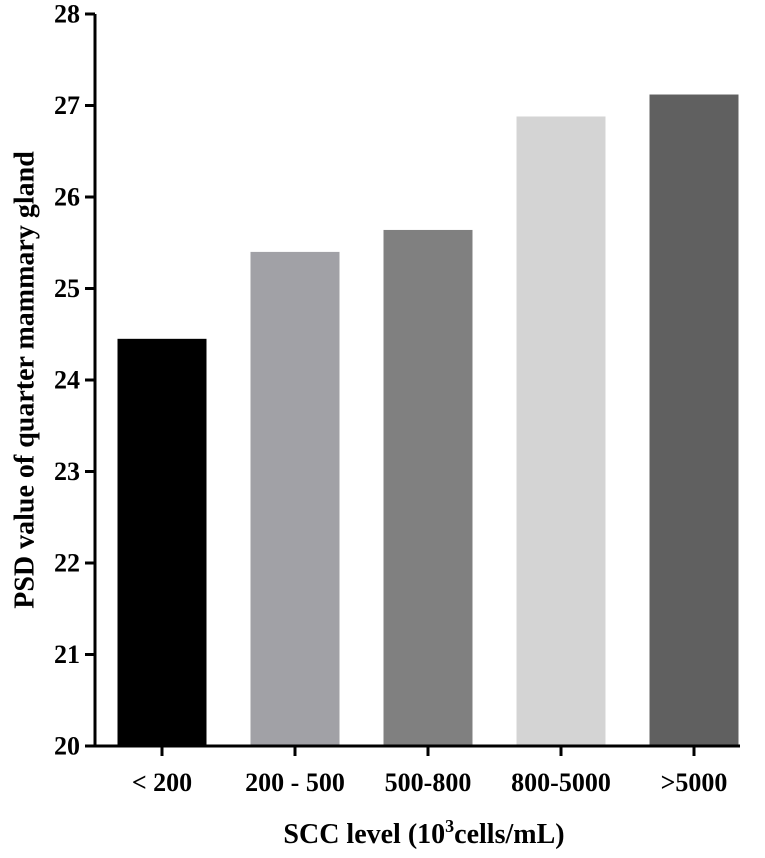 The height and width of the screenshot is (858, 765). What do you see at coordinates (67, 197) in the screenshot?
I see `y-tick-label: 26` at bounding box center [67, 197].